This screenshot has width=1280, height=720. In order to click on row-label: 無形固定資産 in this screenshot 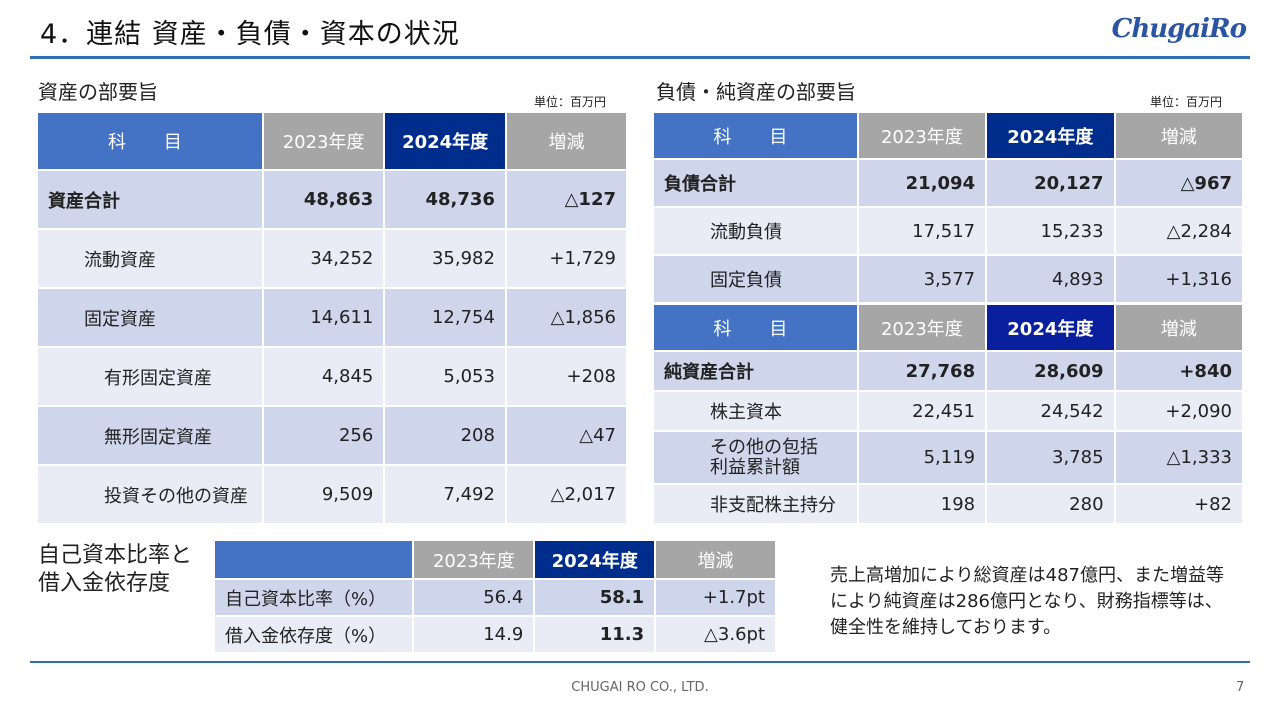, I will do `click(150, 435)`.